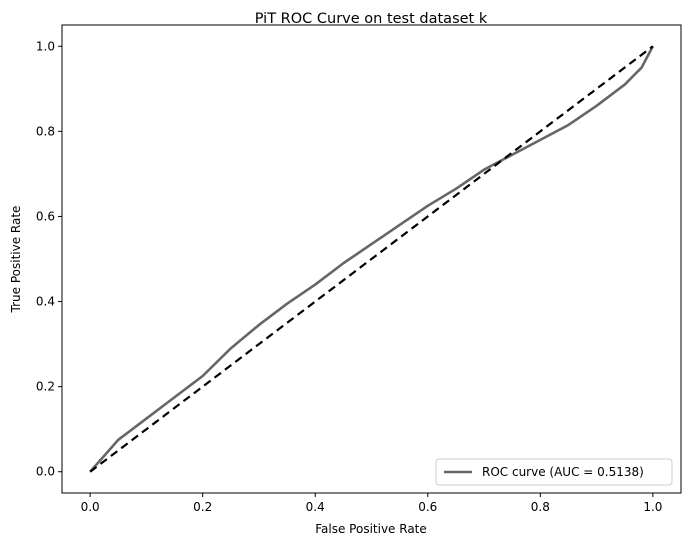 The height and width of the screenshot is (547, 691). Describe the element at coordinates (90, 507) in the screenshot. I see `x-tick-label: 0.0` at that location.